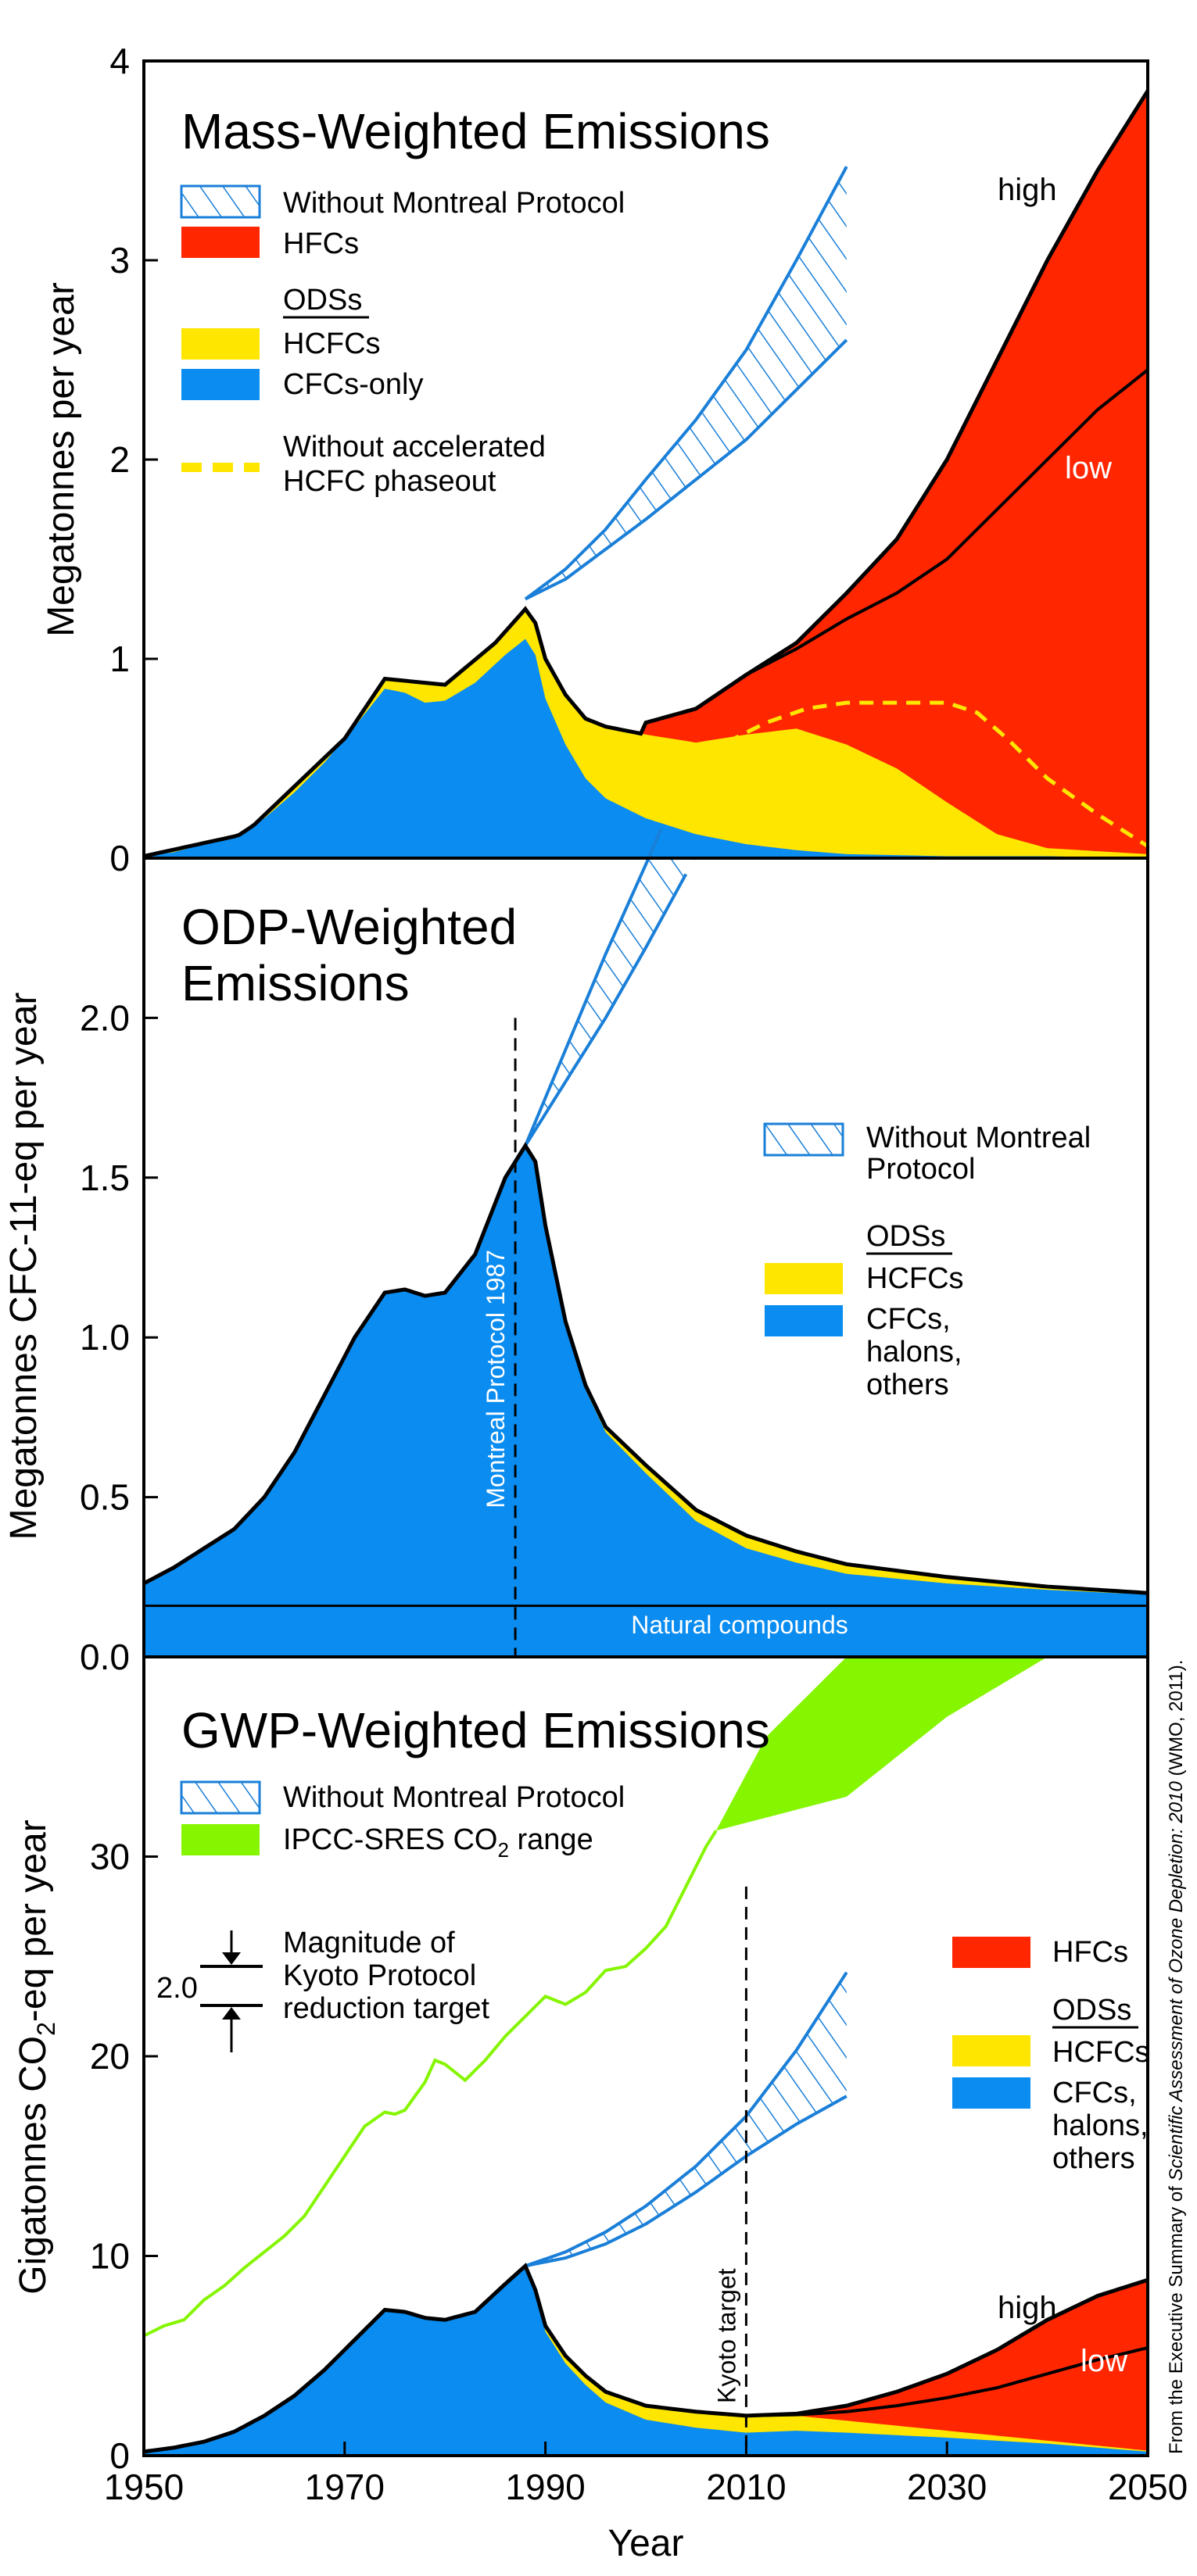 This screenshot has width=1197, height=2576. What do you see at coordinates (1101, 2052) in the screenshot?
I see `gwp-legend-hcfcs: HCFCs` at bounding box center [1101, 2052].